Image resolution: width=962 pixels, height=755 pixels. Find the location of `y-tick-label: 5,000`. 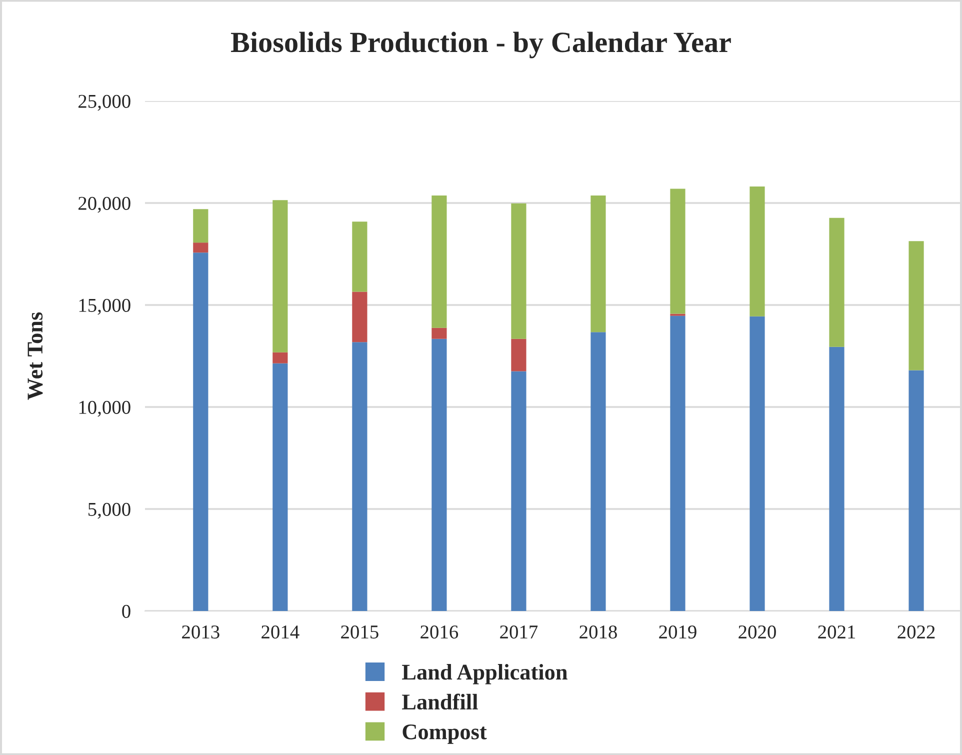

y-tick-label: 5,000 is located at coordinates (109, 510).